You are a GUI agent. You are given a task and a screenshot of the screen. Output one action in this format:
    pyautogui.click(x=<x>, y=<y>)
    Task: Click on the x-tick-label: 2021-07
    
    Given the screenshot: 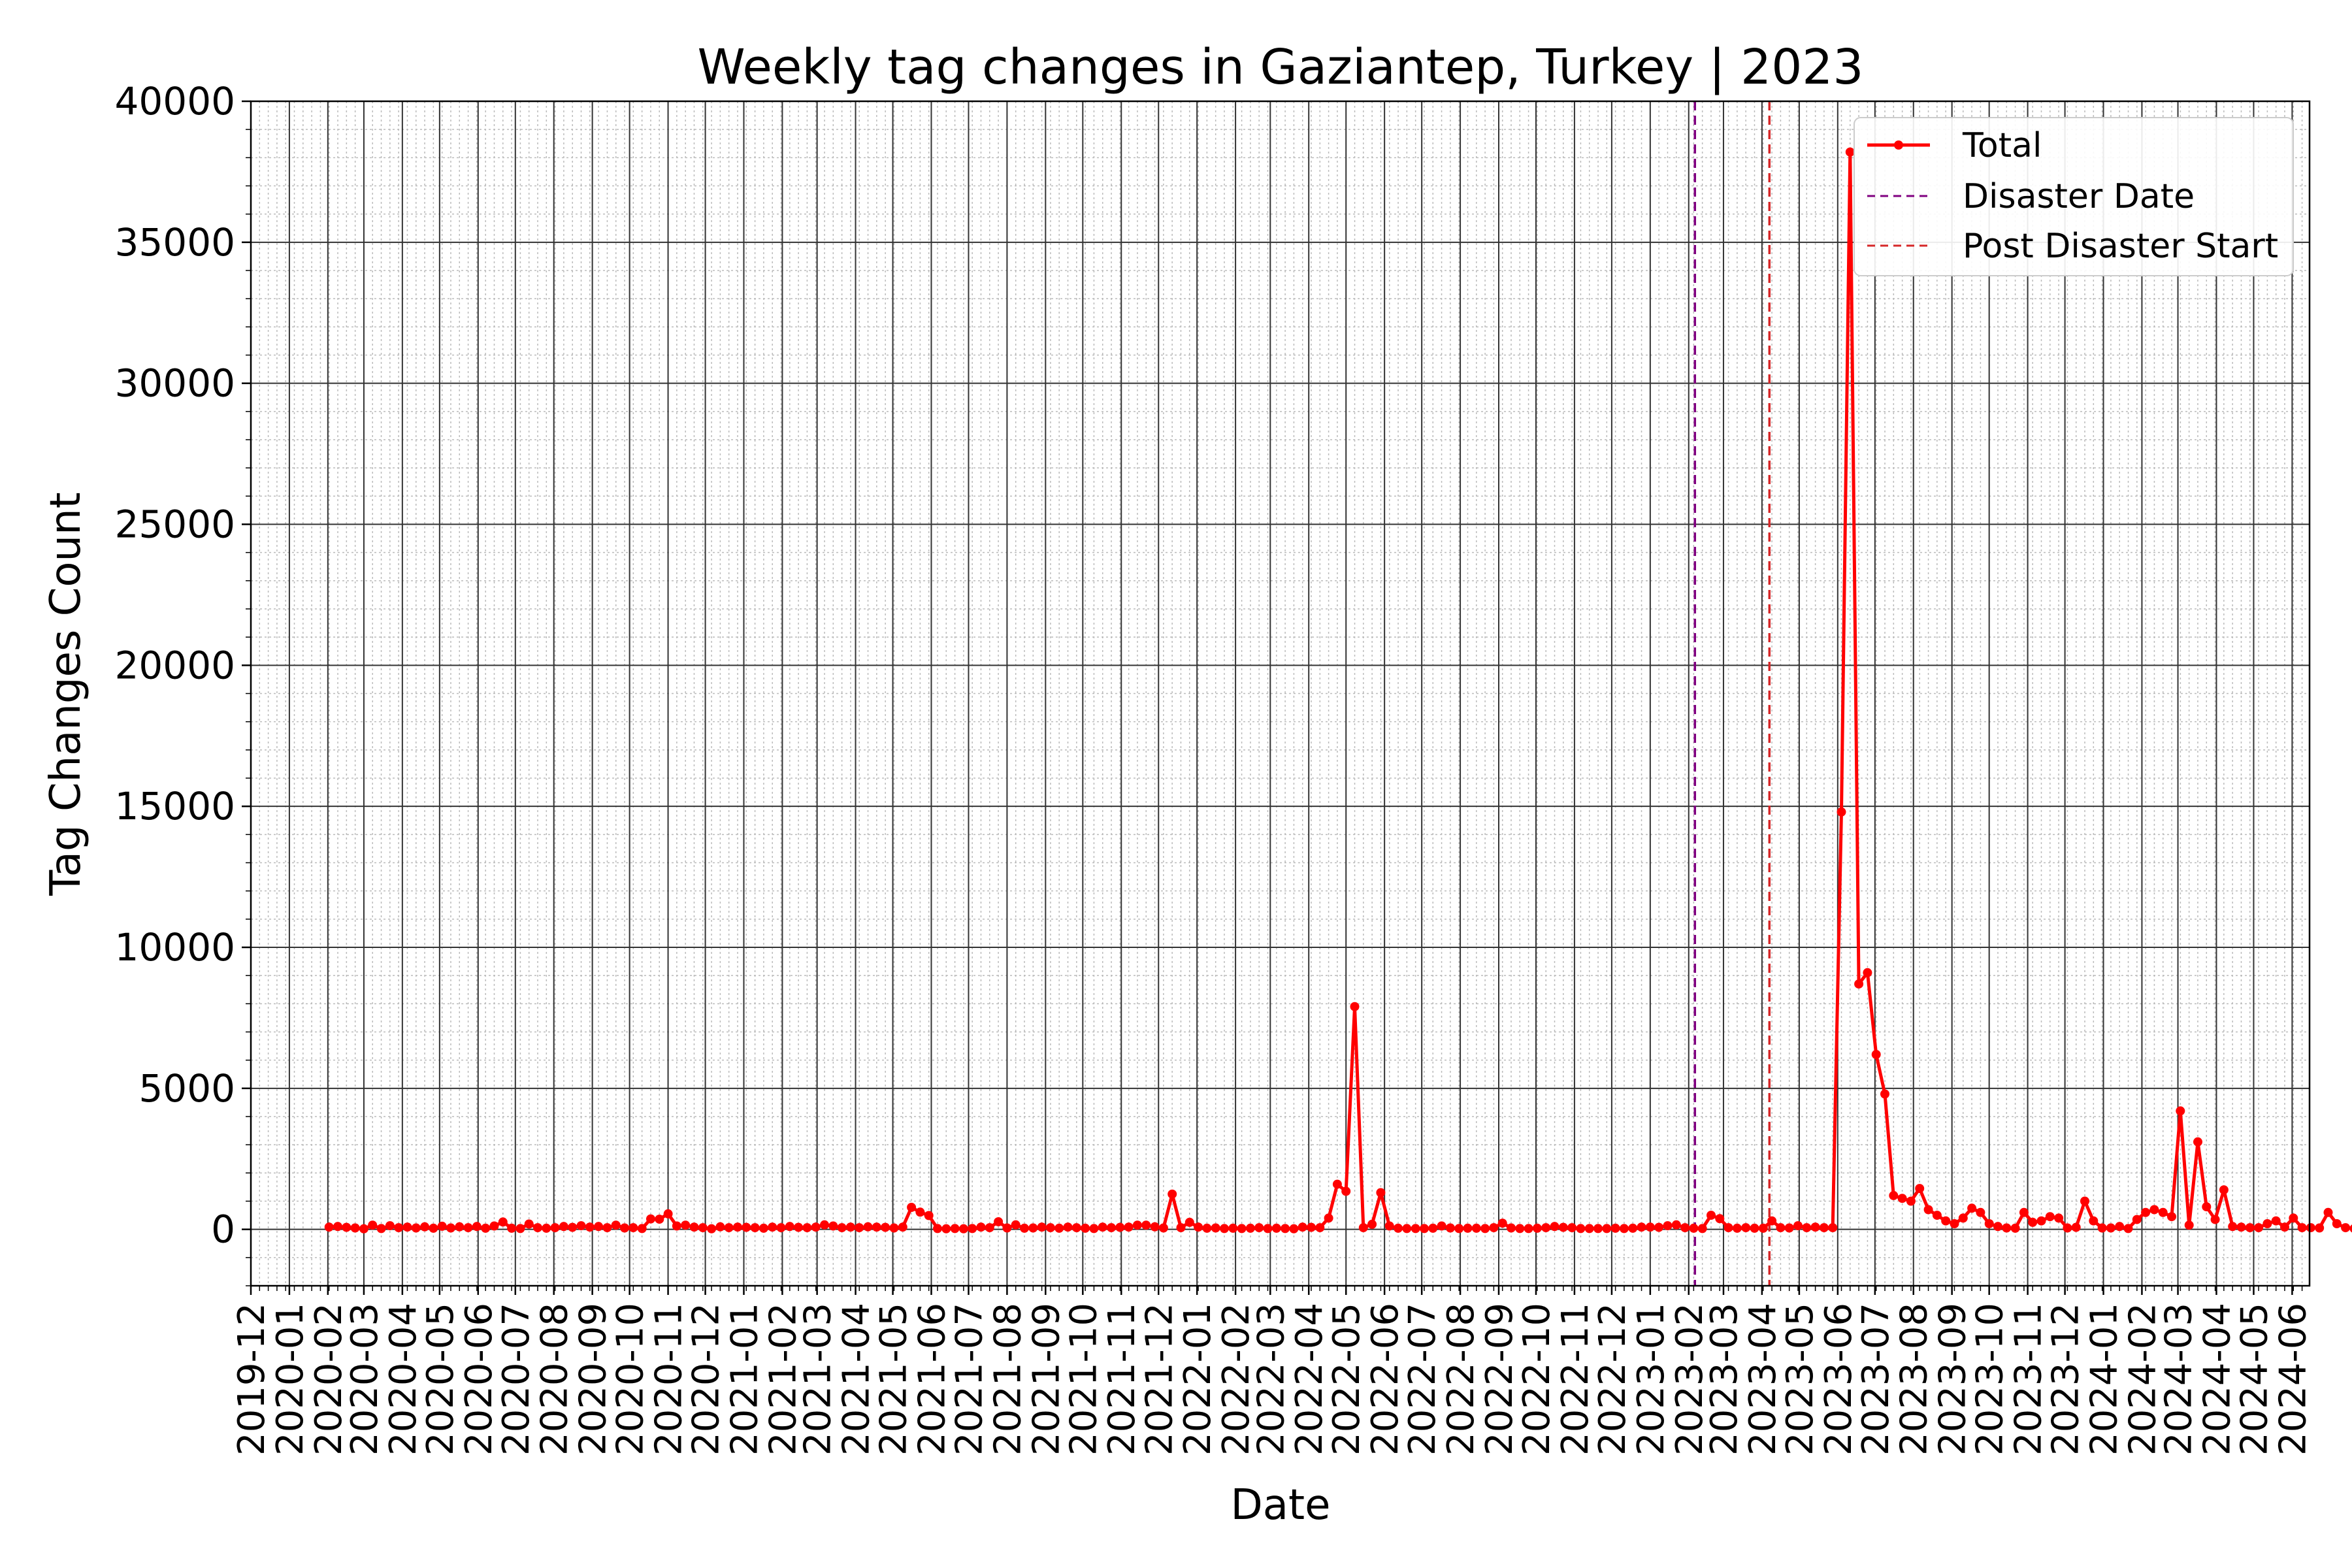 What is the action you would take?
    pyautogui.click(x=969, y=1379)
    